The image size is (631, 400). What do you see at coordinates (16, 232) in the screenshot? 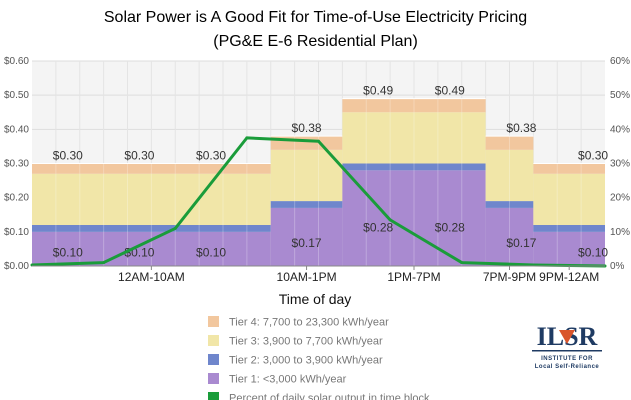
I see `y-left-tick-label: $0.10` at bounding box center [16, 232].